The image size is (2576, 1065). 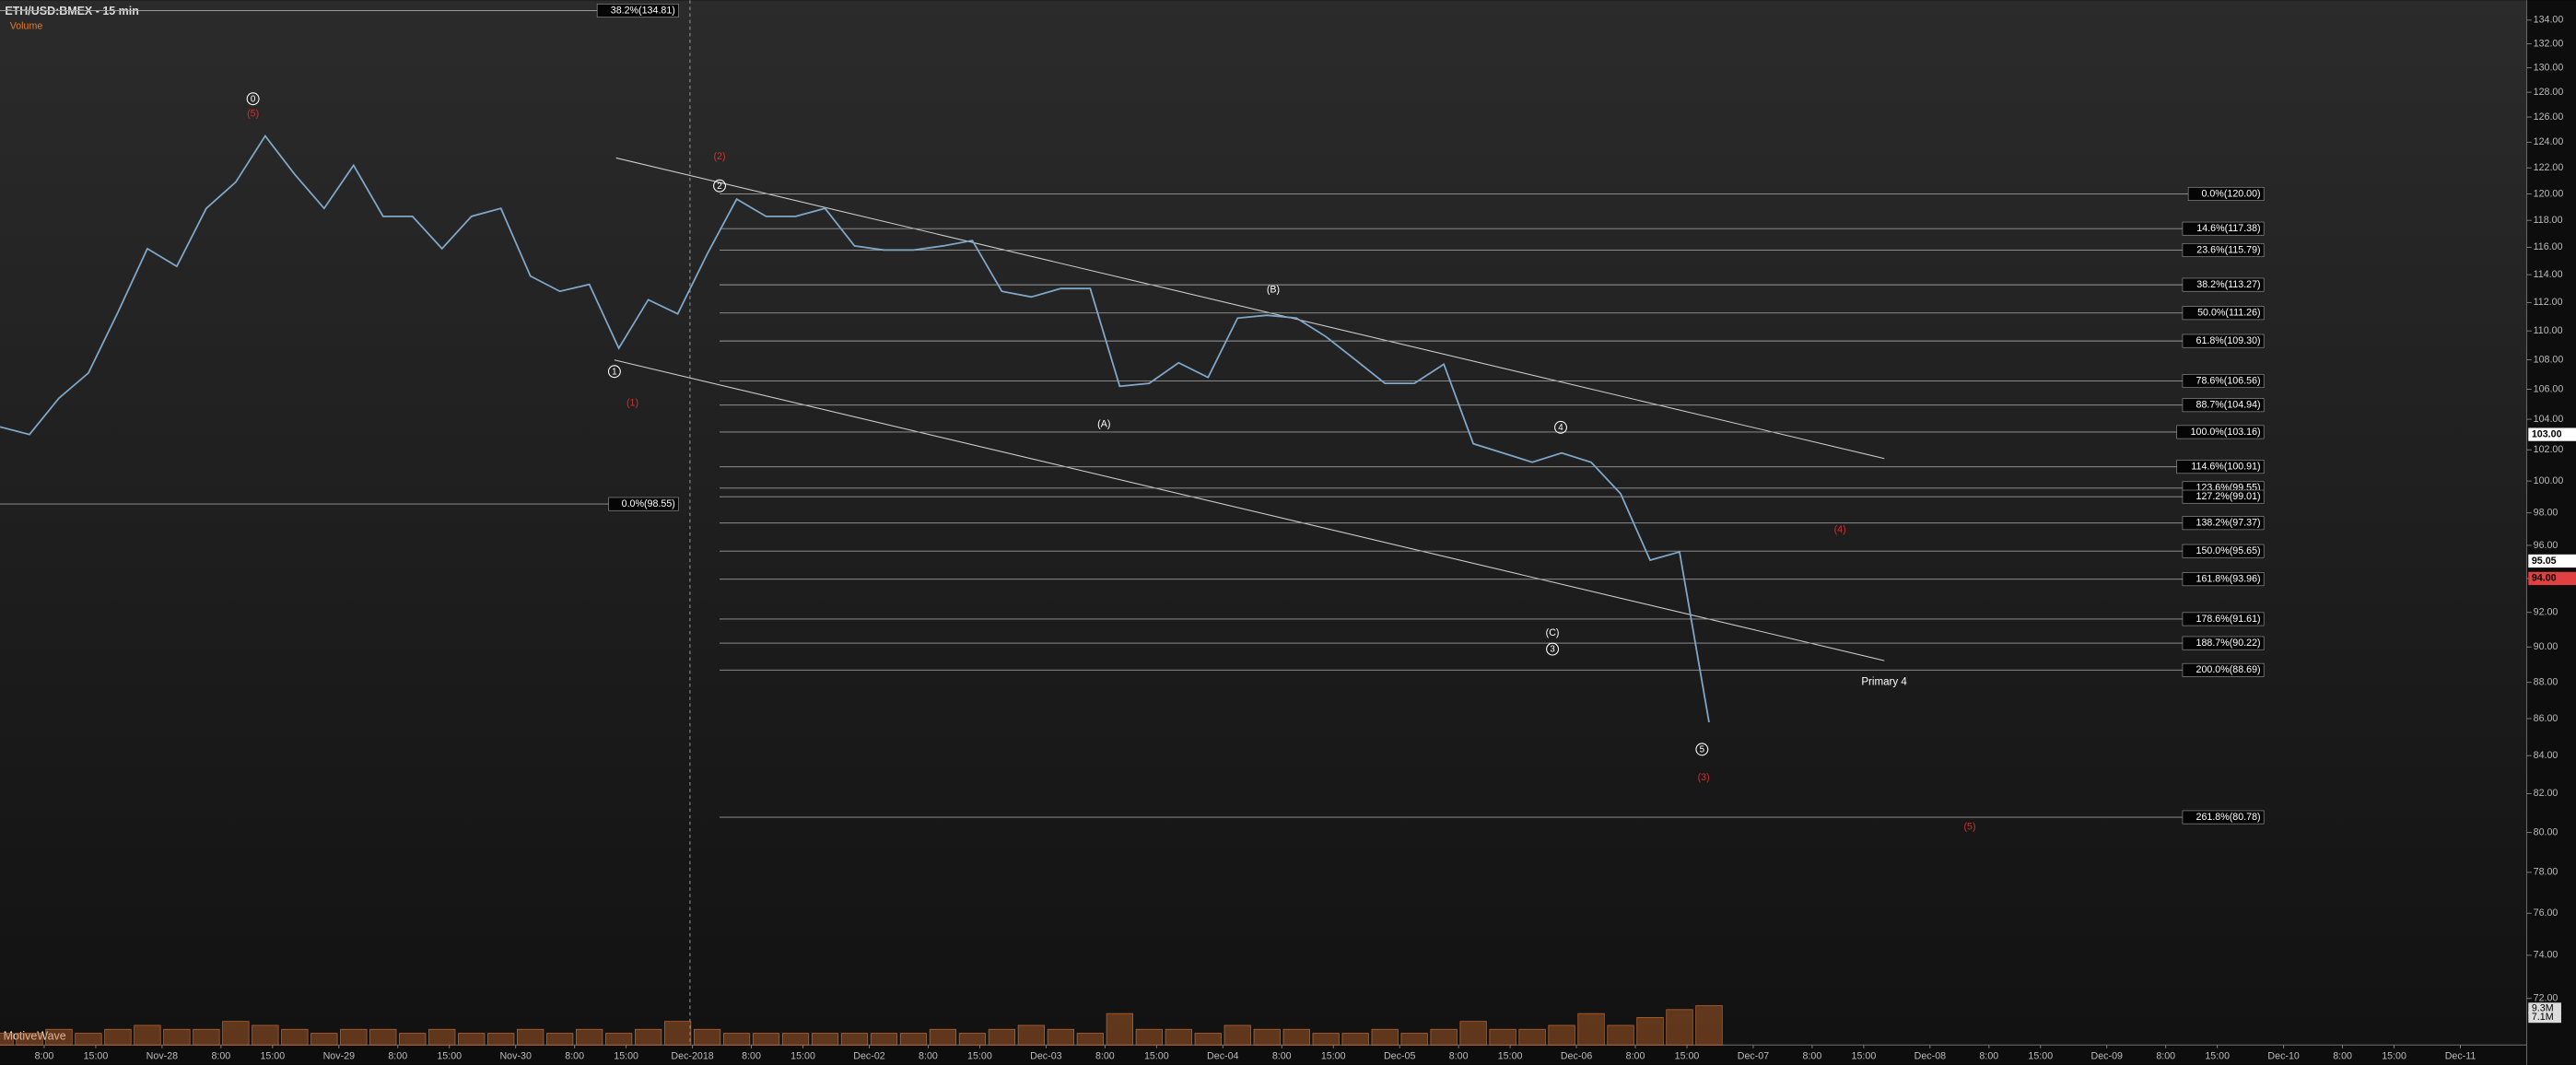 I want to click on fib-label: 114.6%(100.91), so click(x=2225, y=466).